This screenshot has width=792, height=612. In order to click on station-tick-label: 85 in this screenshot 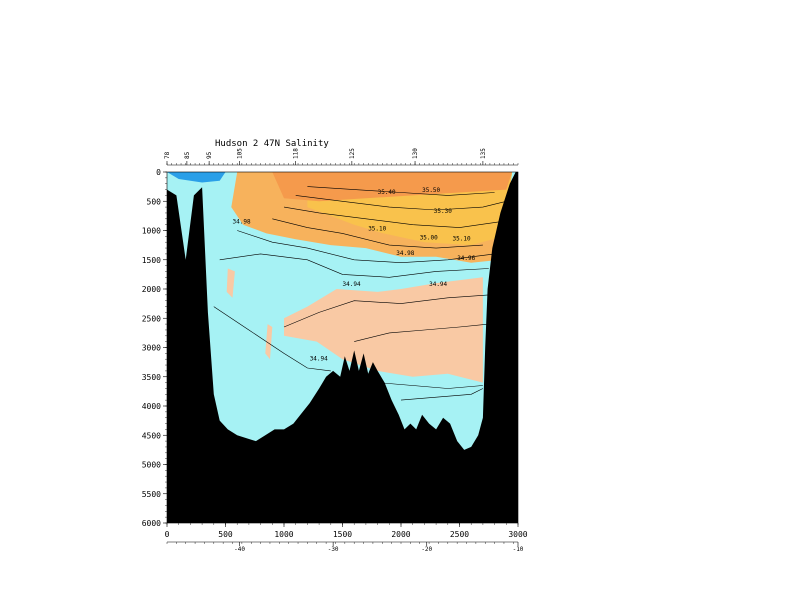, I will do `click(187, 155)`.